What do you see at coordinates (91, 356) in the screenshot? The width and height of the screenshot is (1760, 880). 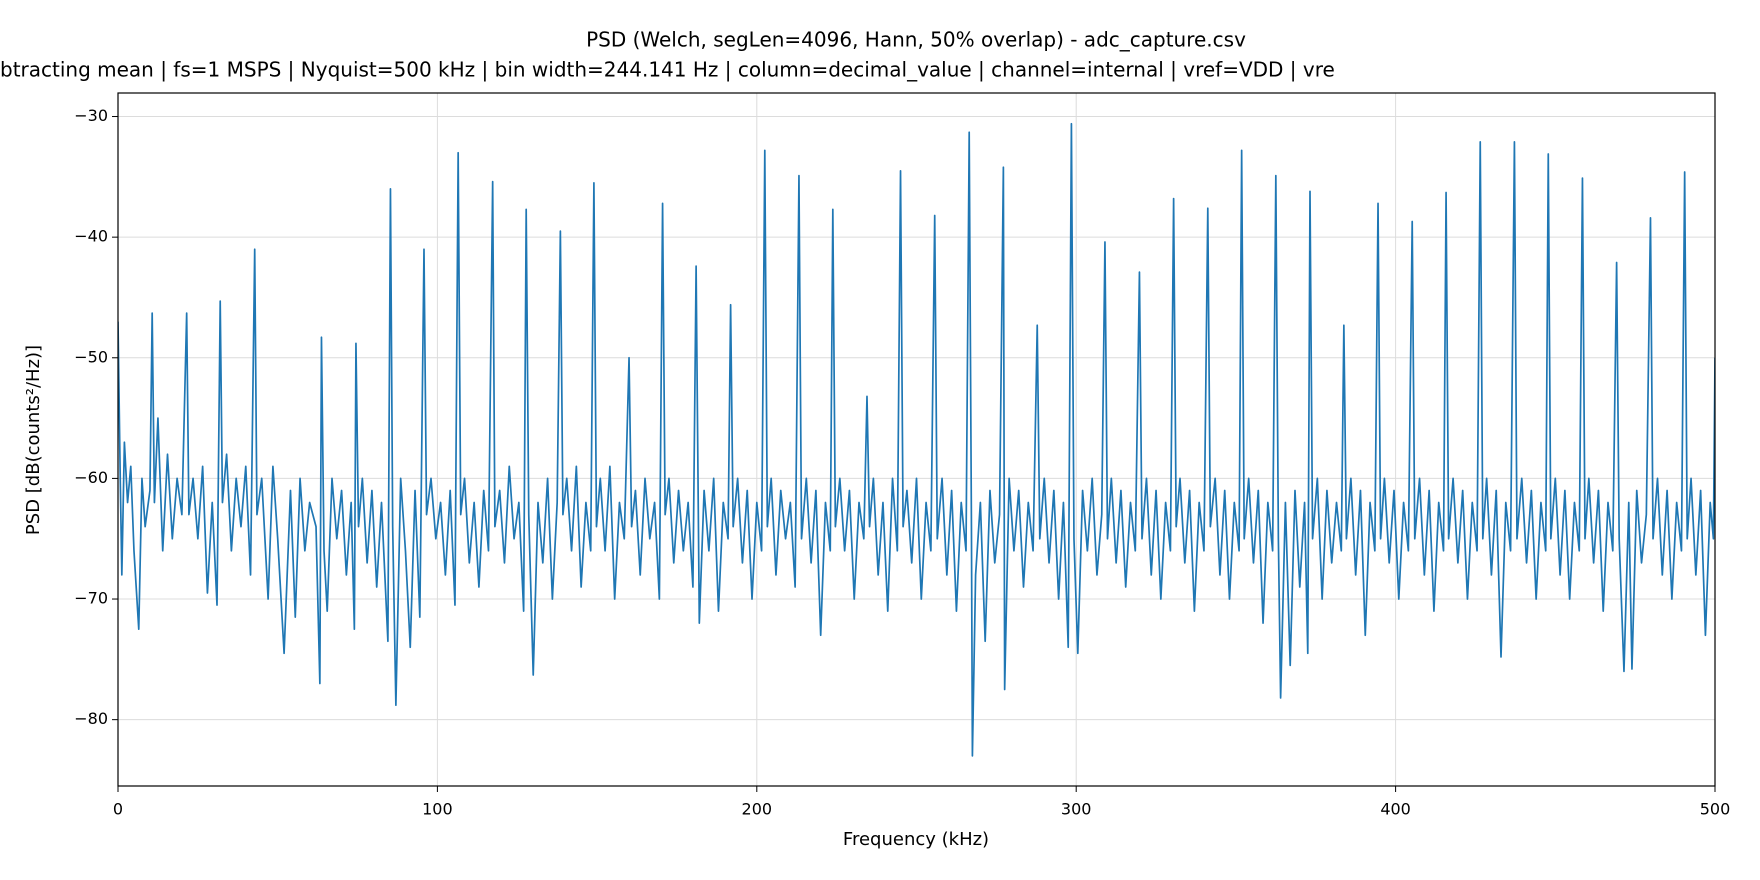 I see `y-tick-label: −50` at bounding box center [91, 356].